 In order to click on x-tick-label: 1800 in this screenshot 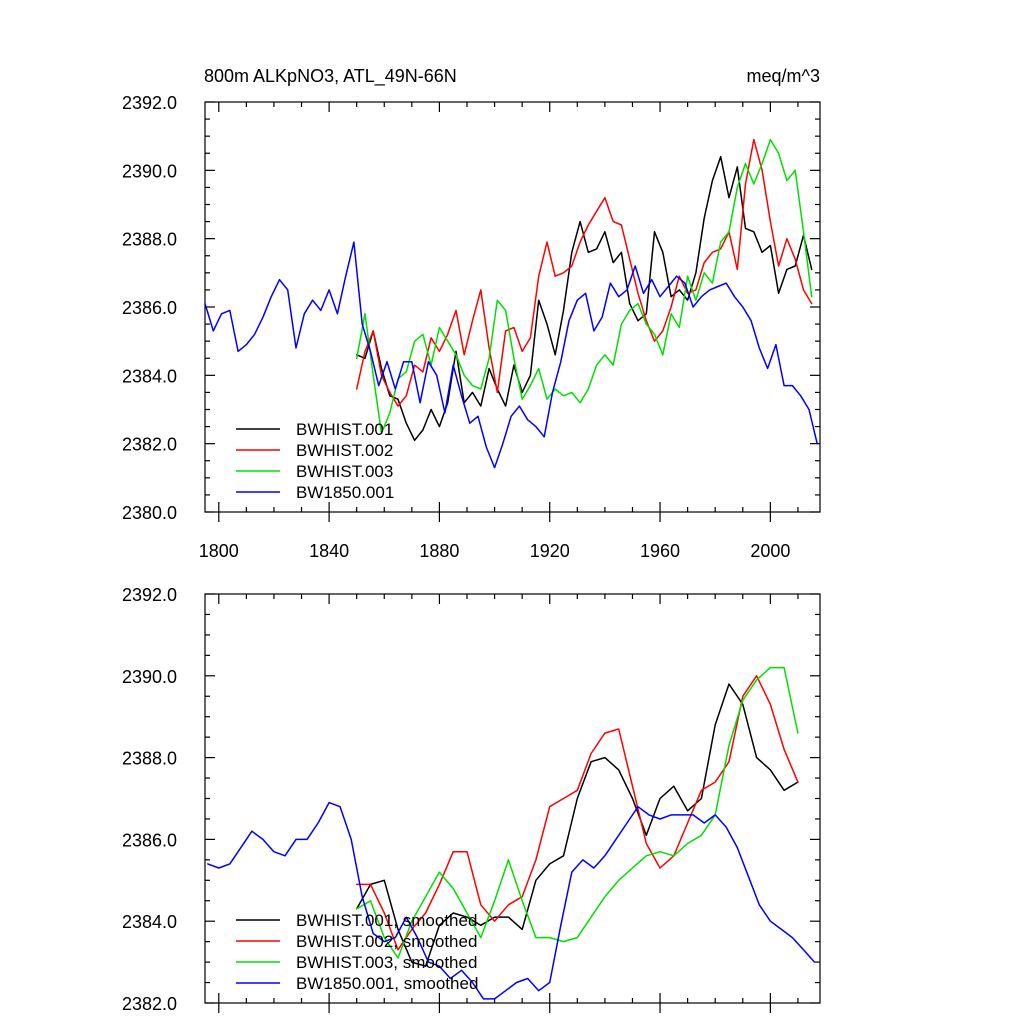, I will do `click(219, 551)`.